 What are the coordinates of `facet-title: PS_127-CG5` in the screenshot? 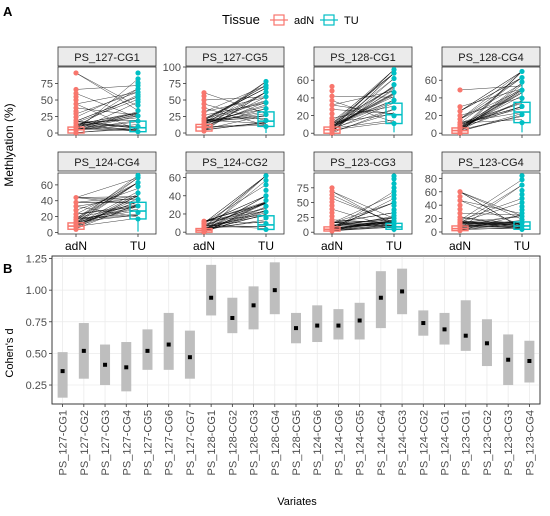 It's located at (234, 58).